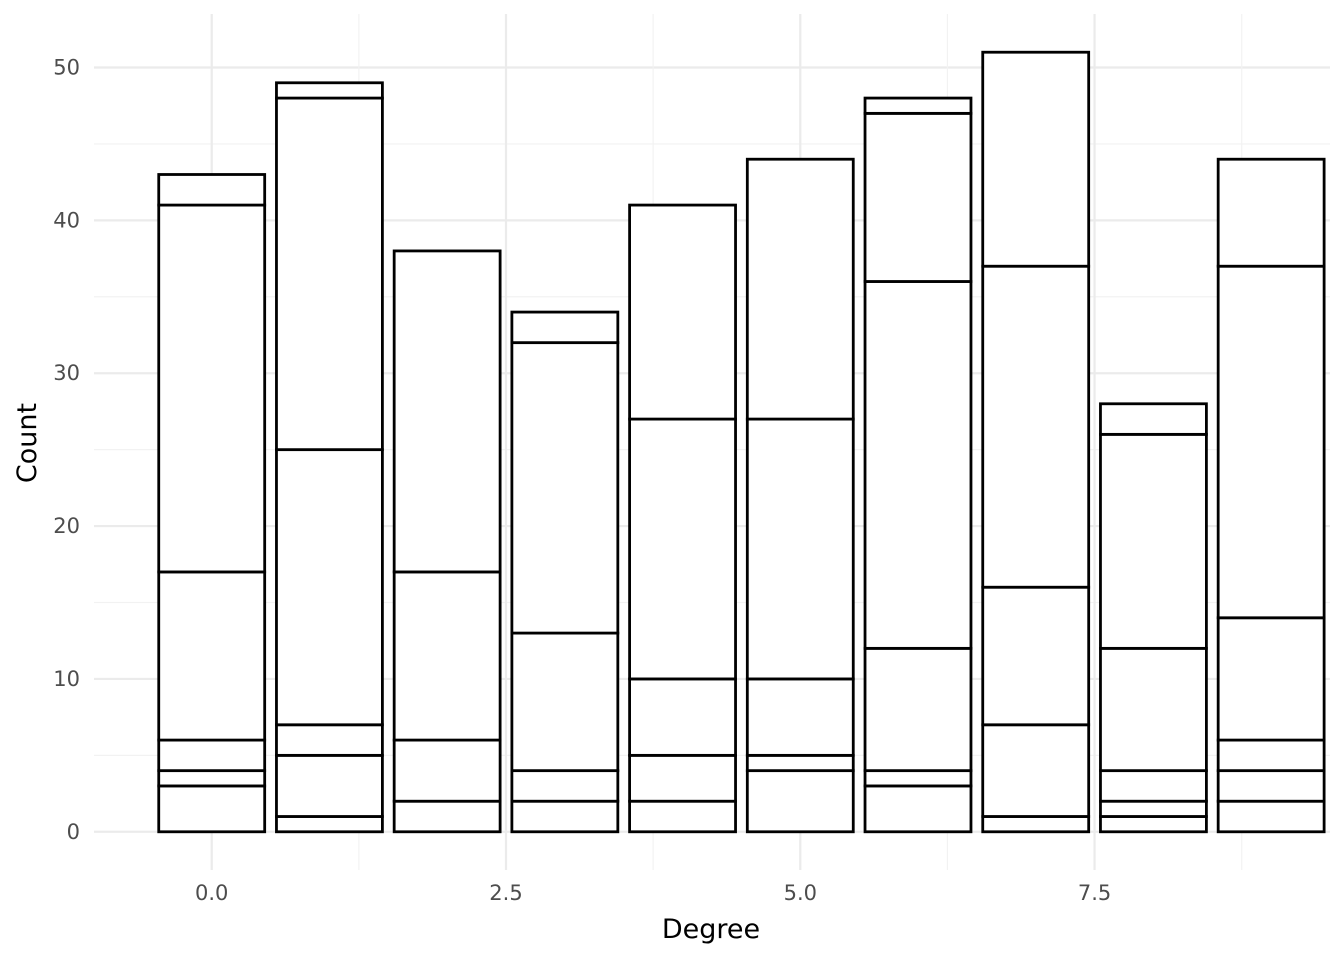  Describe the element at coordinates (66, 220) in the screenshot. I see `y-tick-label: 40` at that location.